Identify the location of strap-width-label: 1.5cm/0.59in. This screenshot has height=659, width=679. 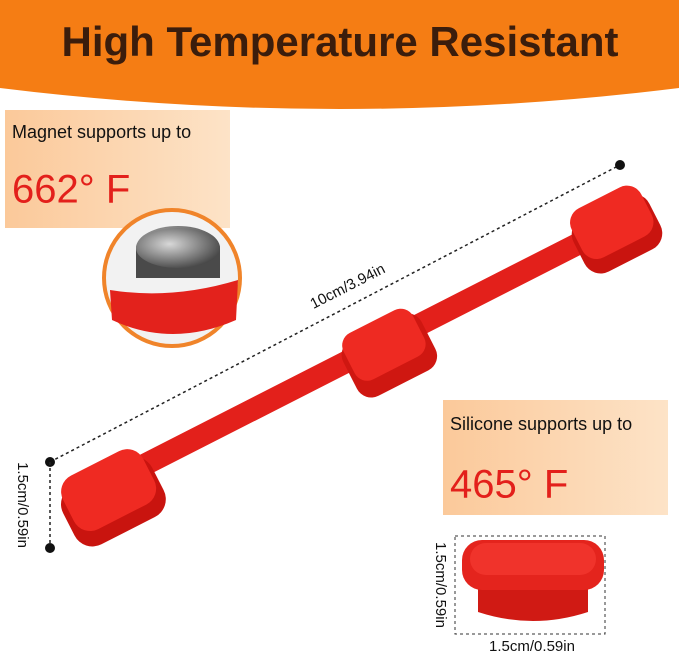
(22, 505).